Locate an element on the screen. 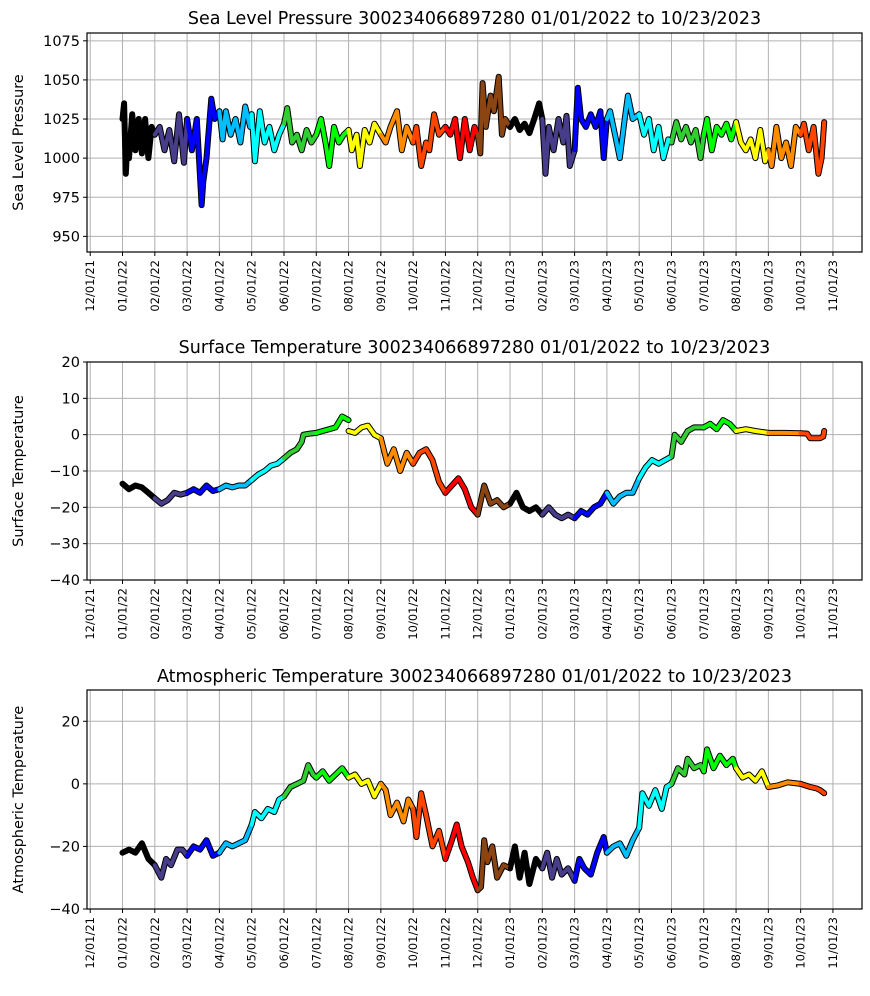 The height and width of the screenshot is (996, 870). y-tick-label: 1075 is located at coordinates (61, 42).